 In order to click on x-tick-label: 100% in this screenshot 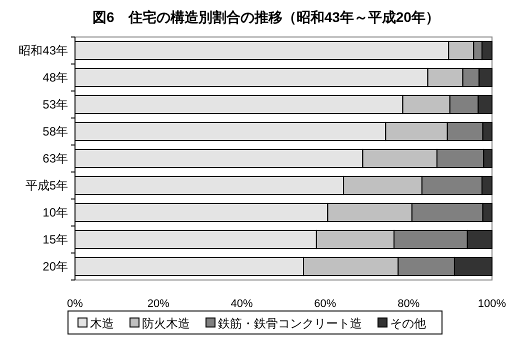, I will do `click(492, 304)`.